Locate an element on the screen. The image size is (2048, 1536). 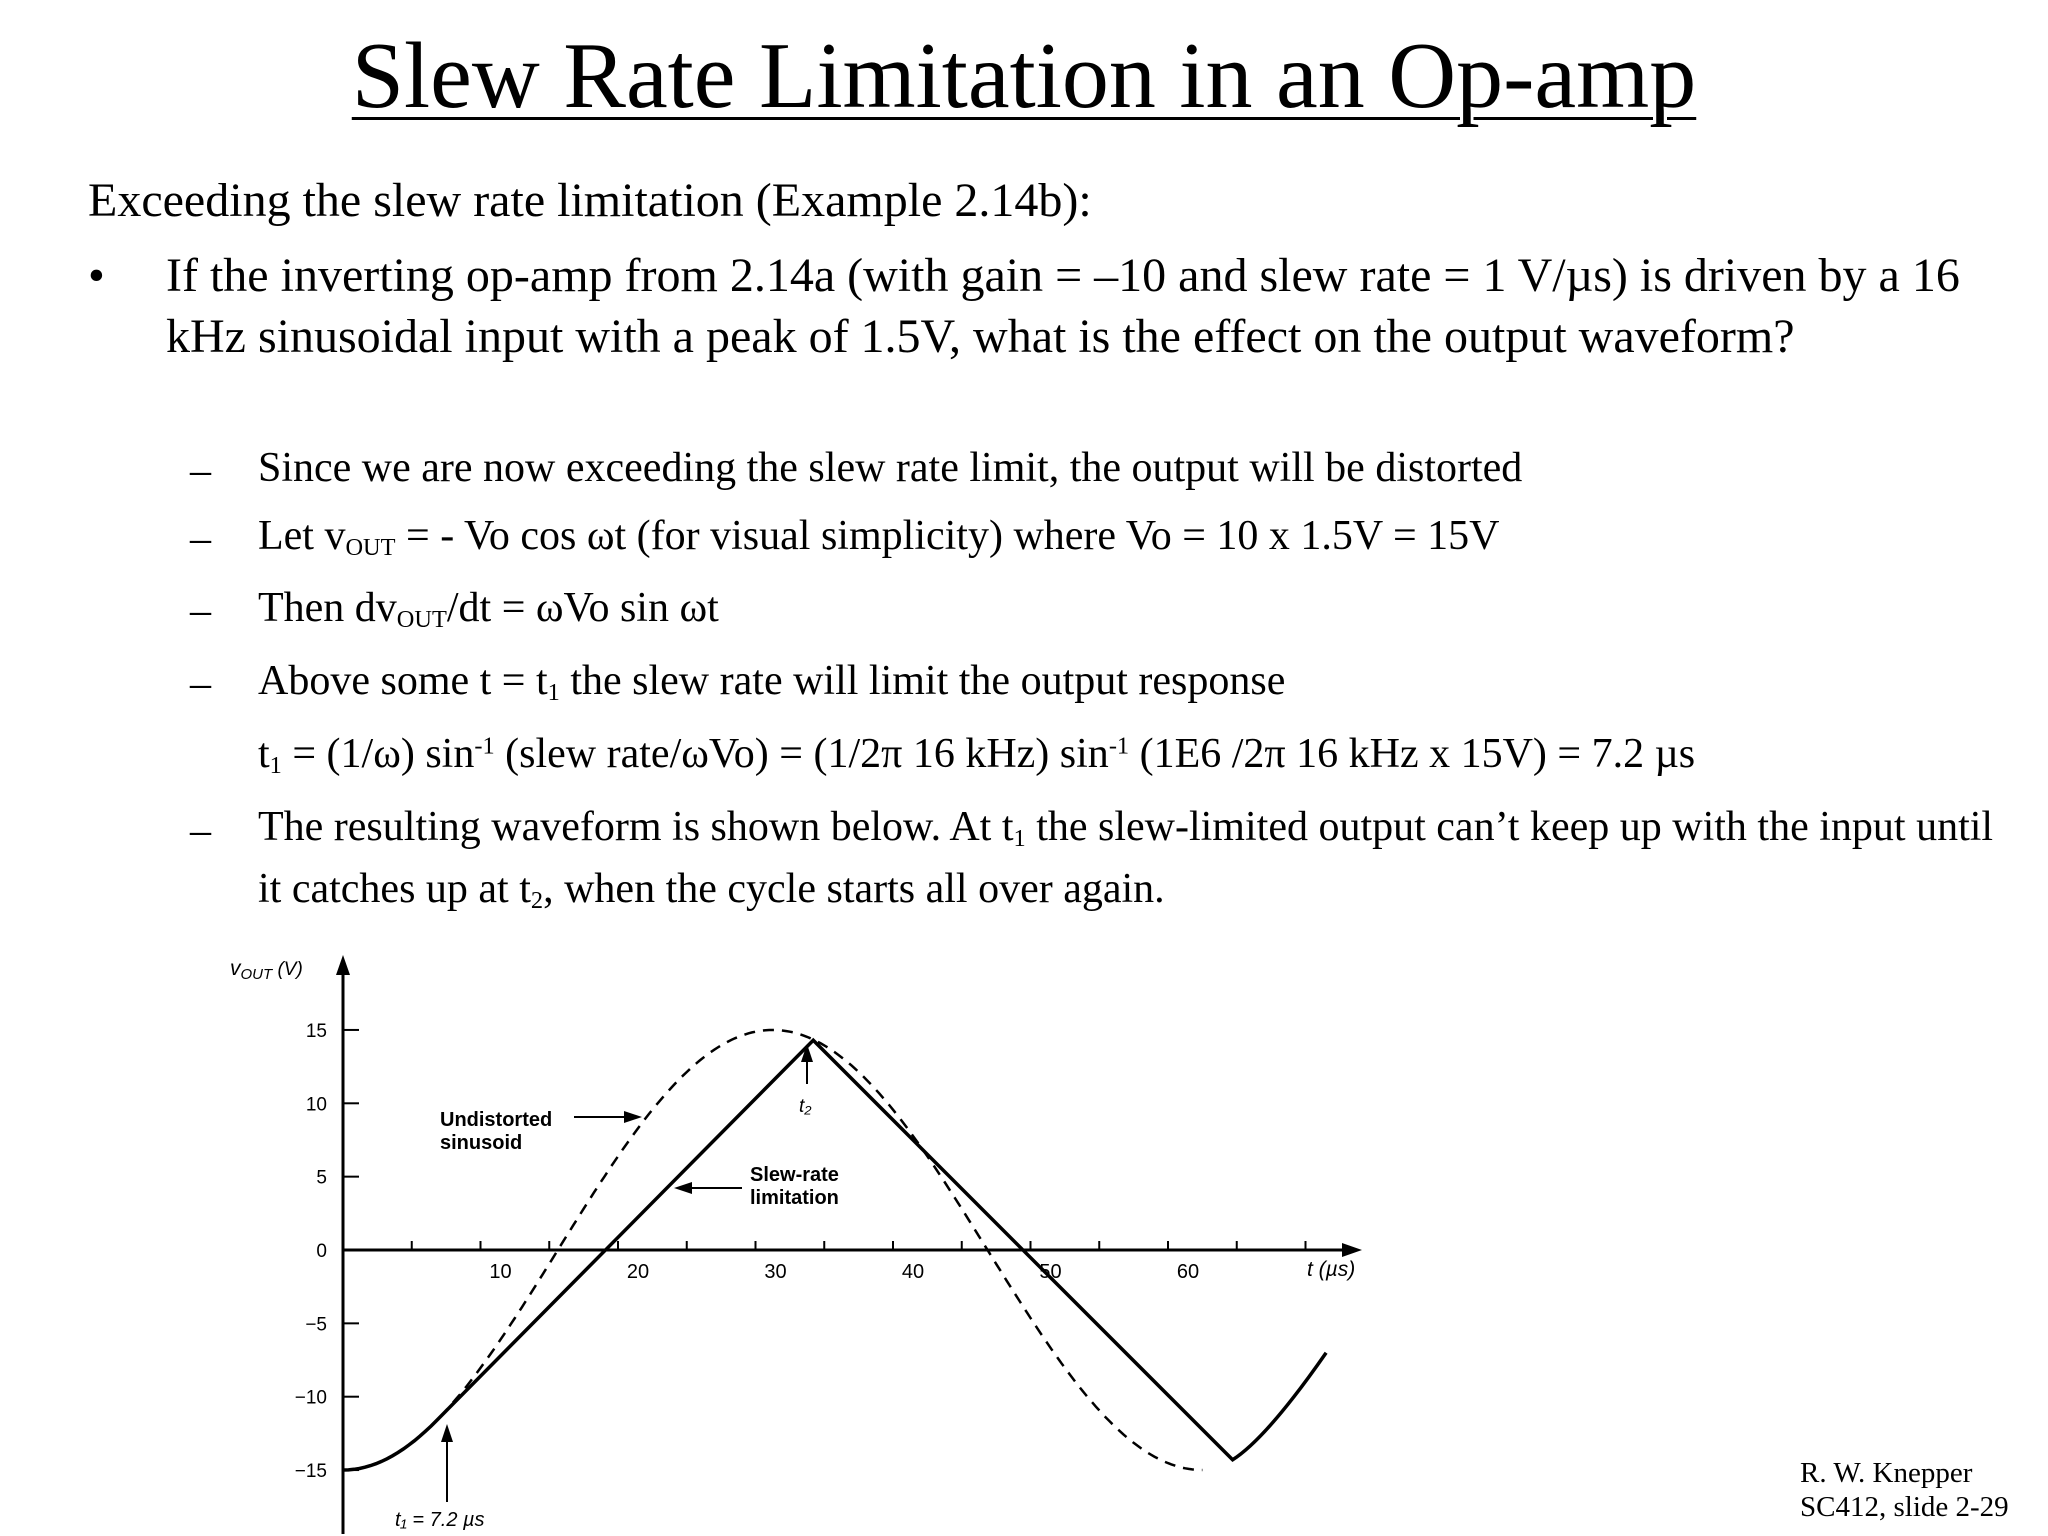
x-tick-label: 30 is located at coordinates (775, 1272).